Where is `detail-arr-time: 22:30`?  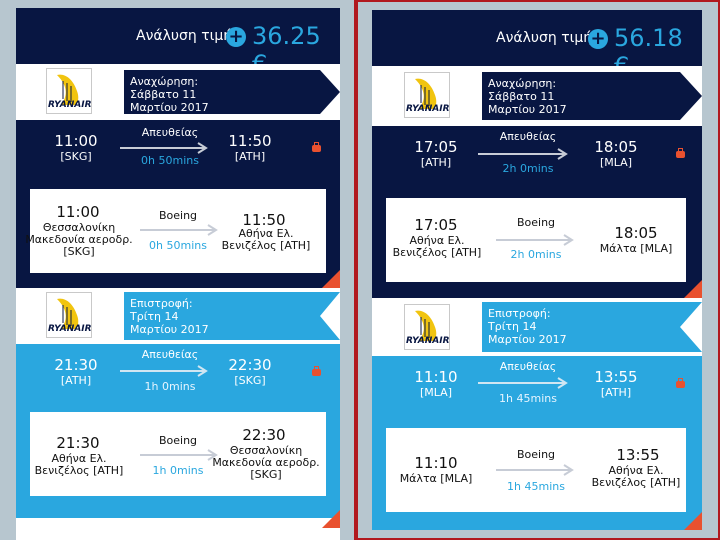
detail-arr-time: 22:30 is located at coordinates (264, 435).